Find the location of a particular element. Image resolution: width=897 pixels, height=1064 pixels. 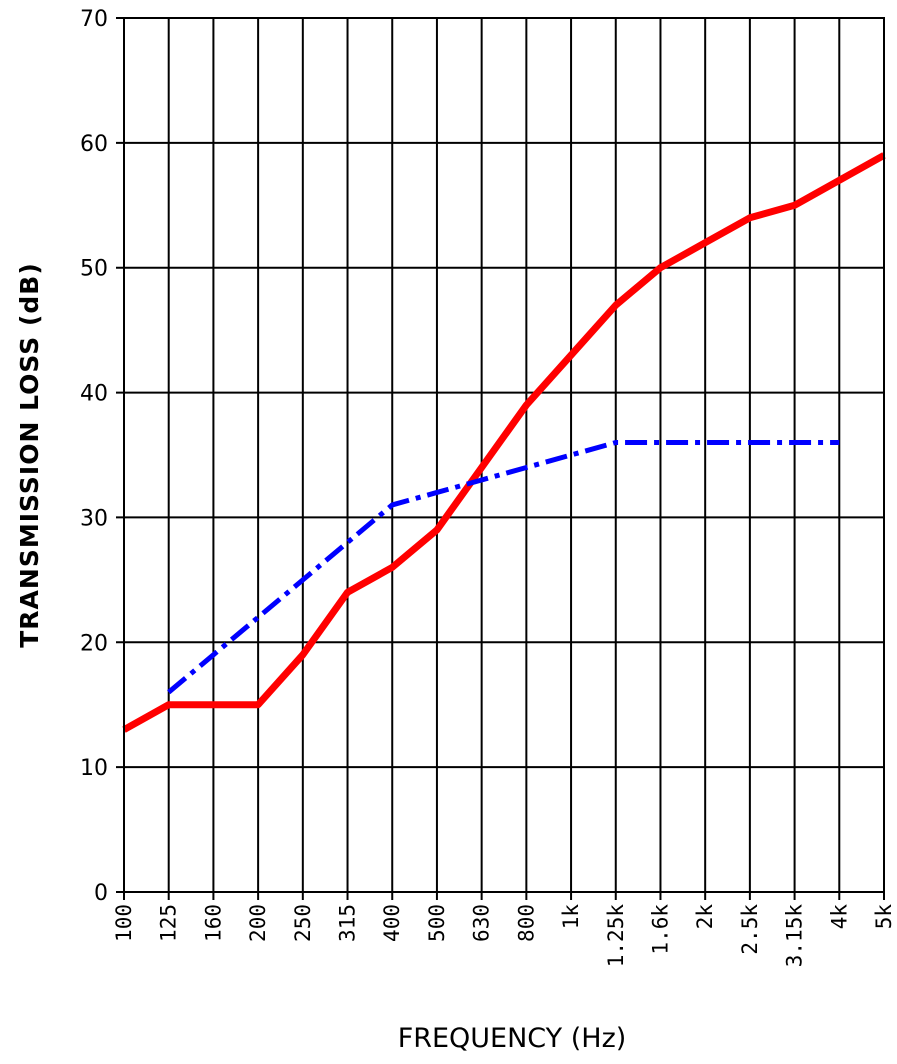

x-tick-label: 1.25k is located at coordinates (616, 936).